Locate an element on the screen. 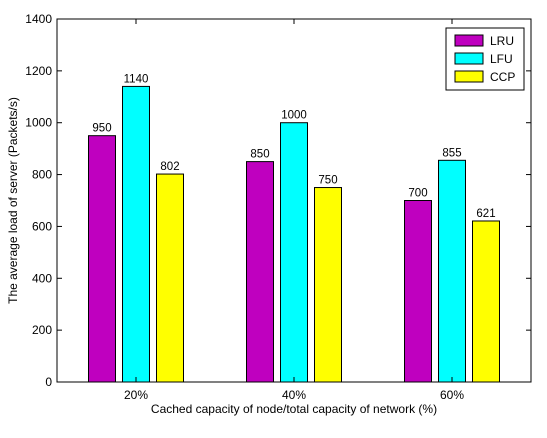  legend-swatch-lfu is located at coordinates (469, 58).